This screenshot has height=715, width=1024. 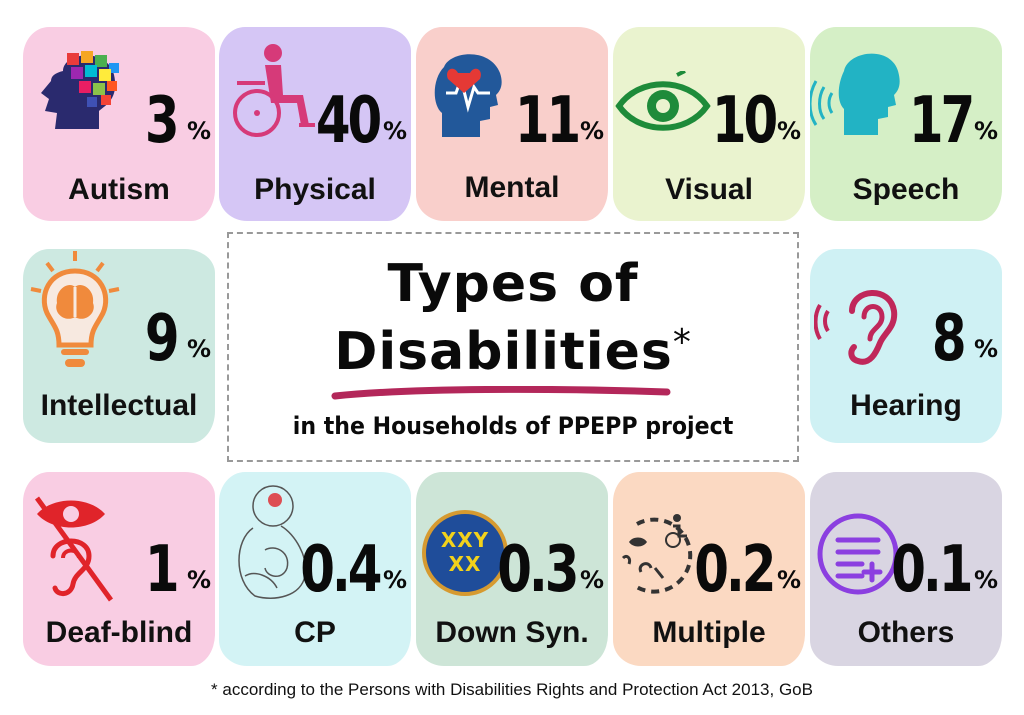 I want to click on hearing-percent-sign: %, so click(x=985, y=349).